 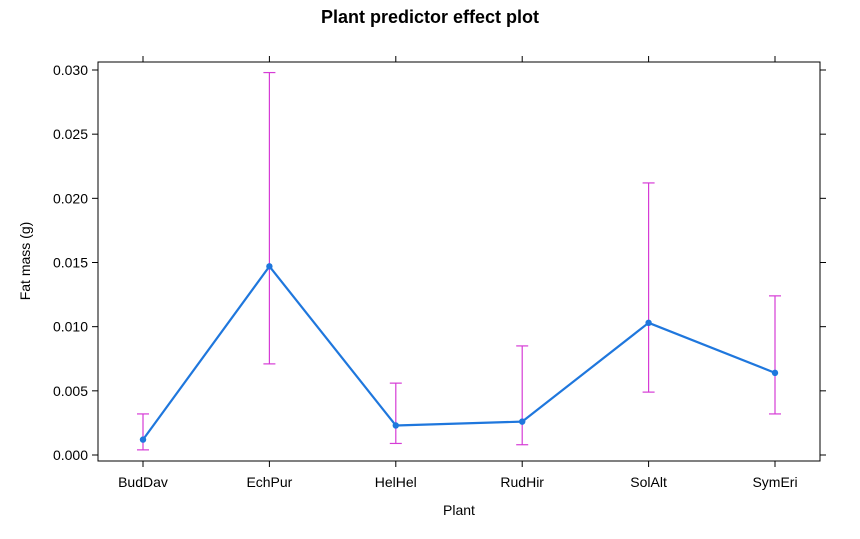 I want to click on y-tick-label: 0.020, so click(x=70, y=198).